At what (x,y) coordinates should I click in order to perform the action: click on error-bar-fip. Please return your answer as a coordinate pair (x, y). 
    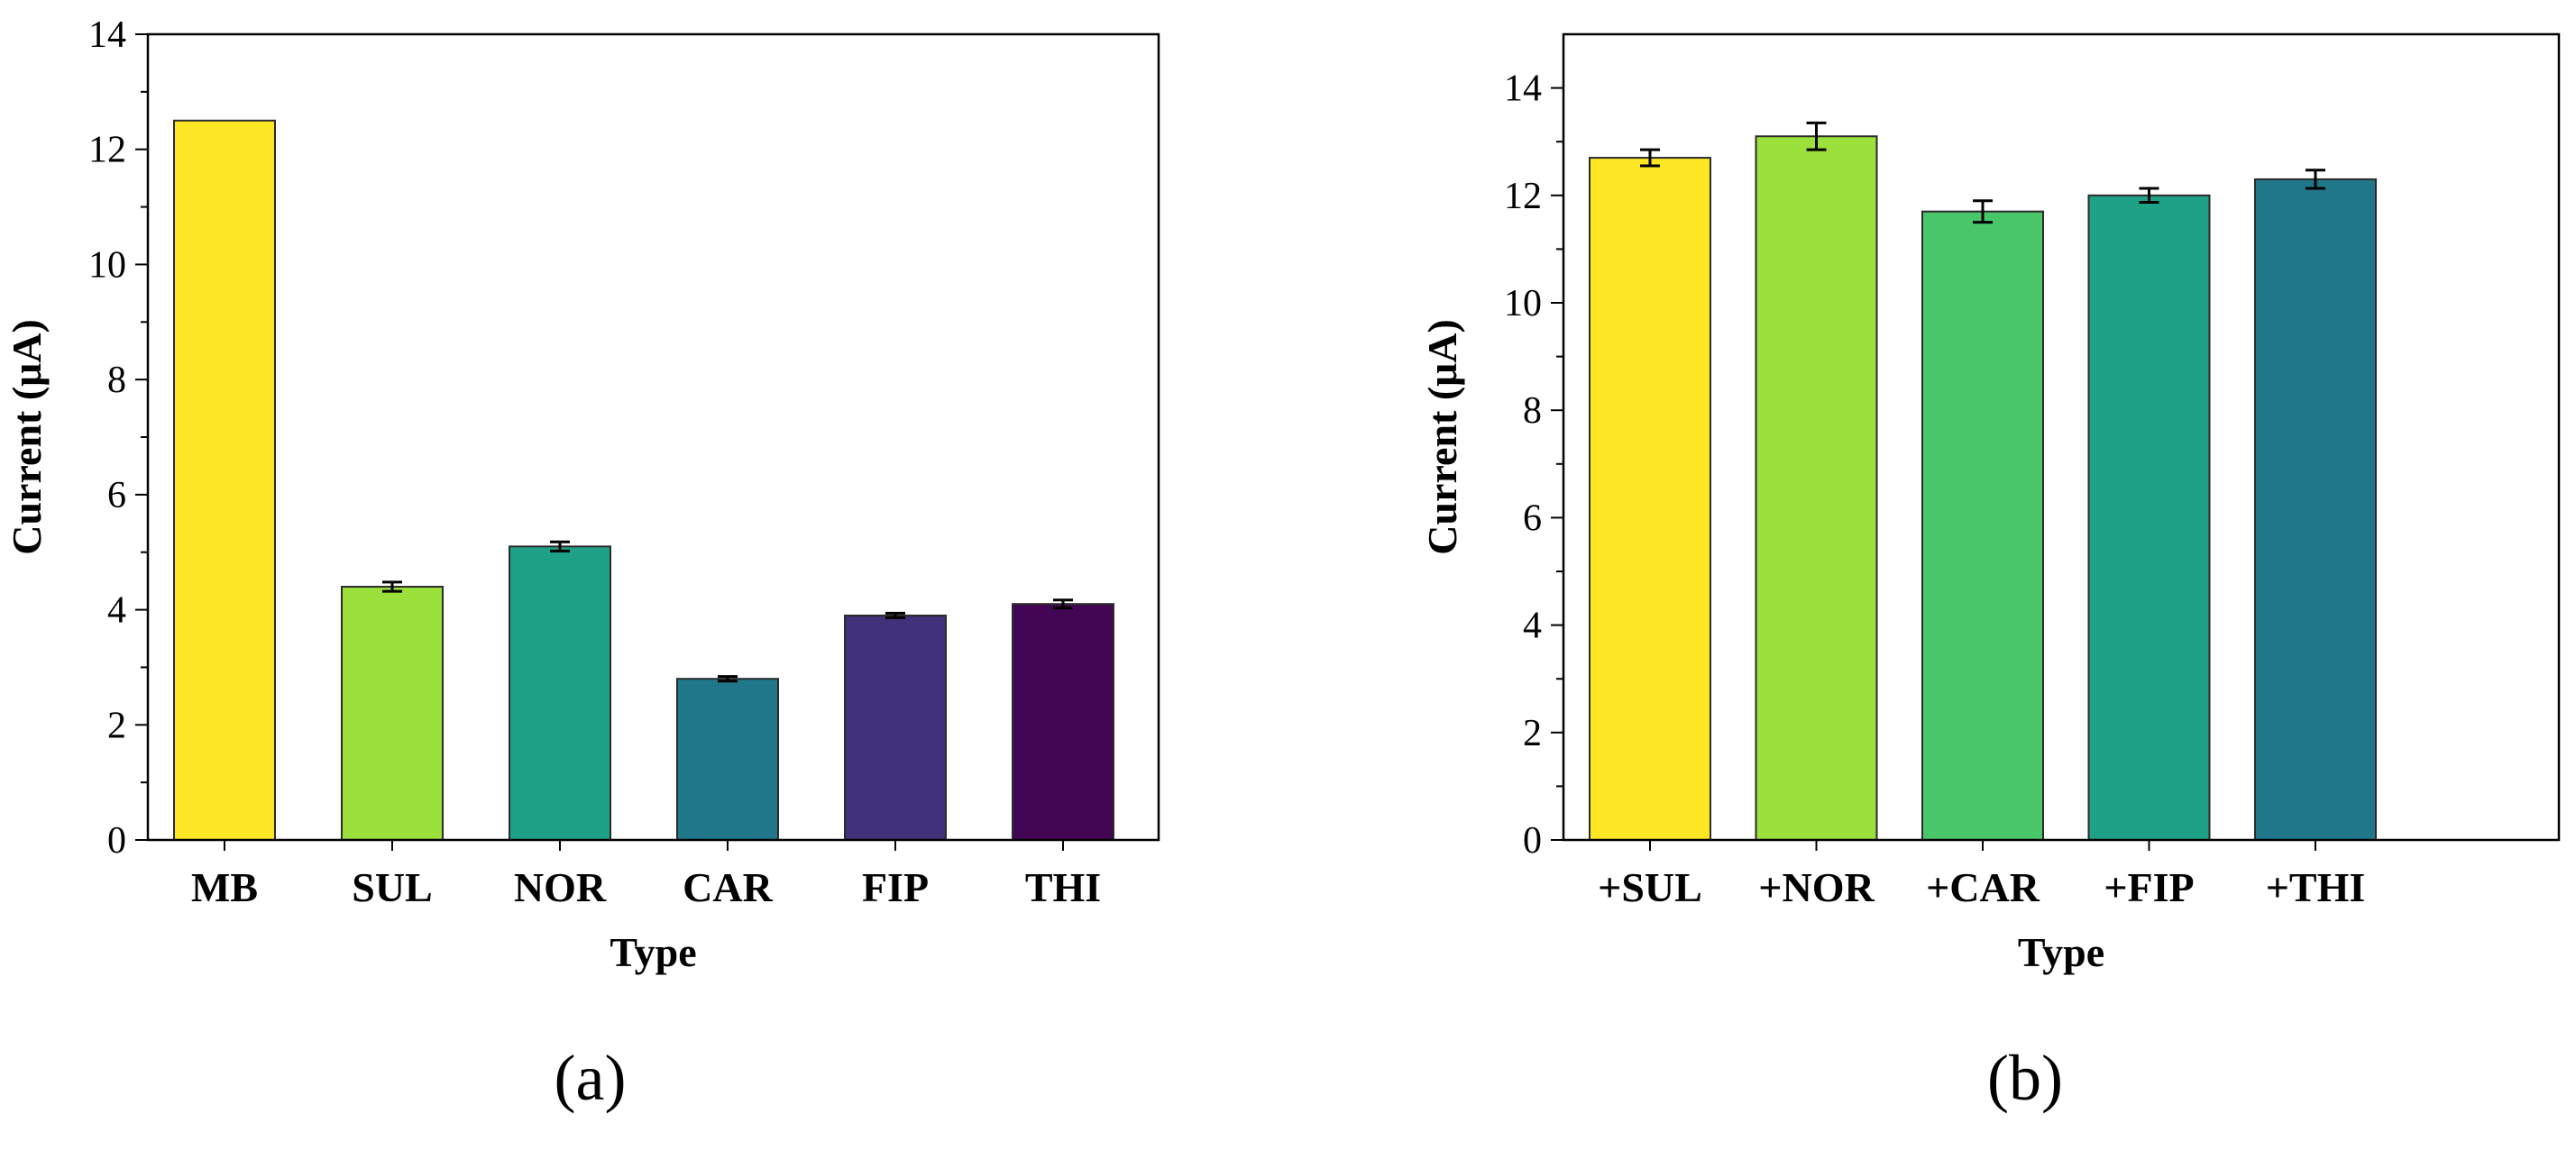
    Looking at the image, I should click on (895, 615).